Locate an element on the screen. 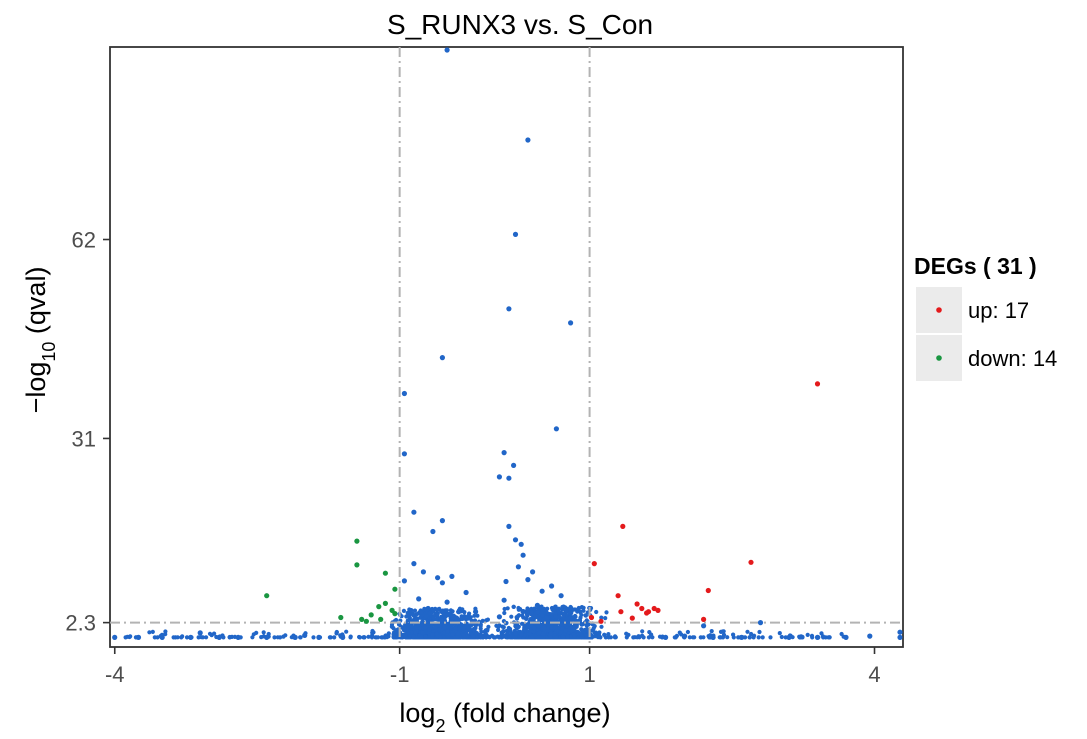 Image resolution: width=1087 pixels, height=739 pixels. y-tick-label: 62 is located at coordinates (84, 240).